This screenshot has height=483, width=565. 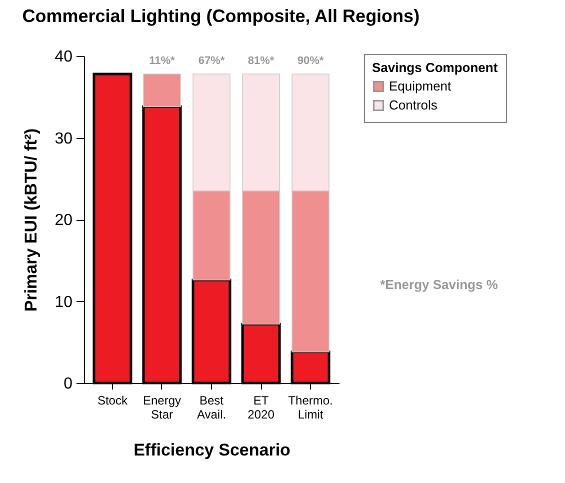 What do you see at coordinates (161, 408) in the screenshot?
I see `x-tick-label: Energy Star` at bounding box center [161, 408].